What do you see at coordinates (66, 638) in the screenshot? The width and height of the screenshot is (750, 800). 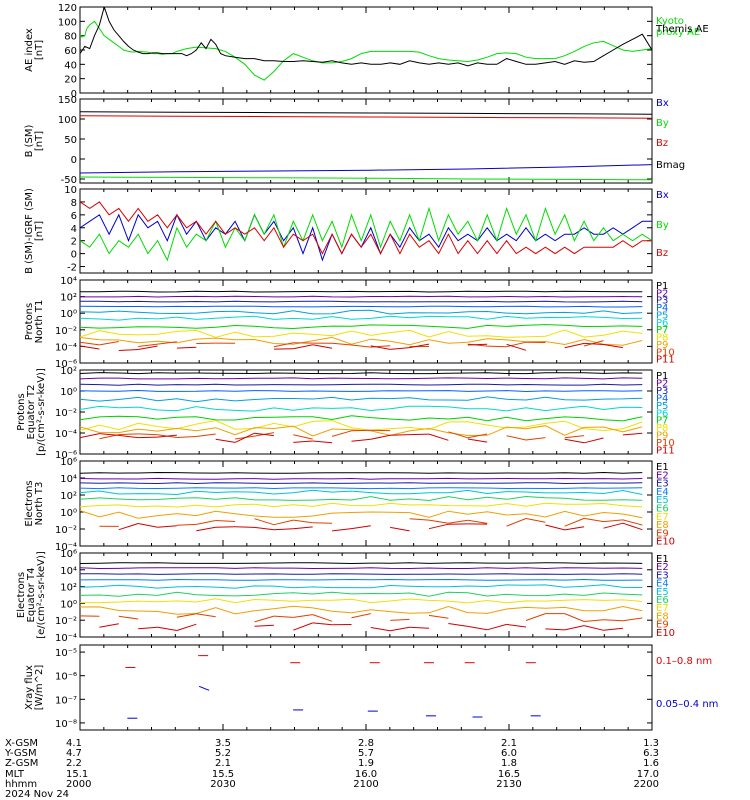 I see `y-tick-label: 10⁻⁴` at bounding box center [66, 638].